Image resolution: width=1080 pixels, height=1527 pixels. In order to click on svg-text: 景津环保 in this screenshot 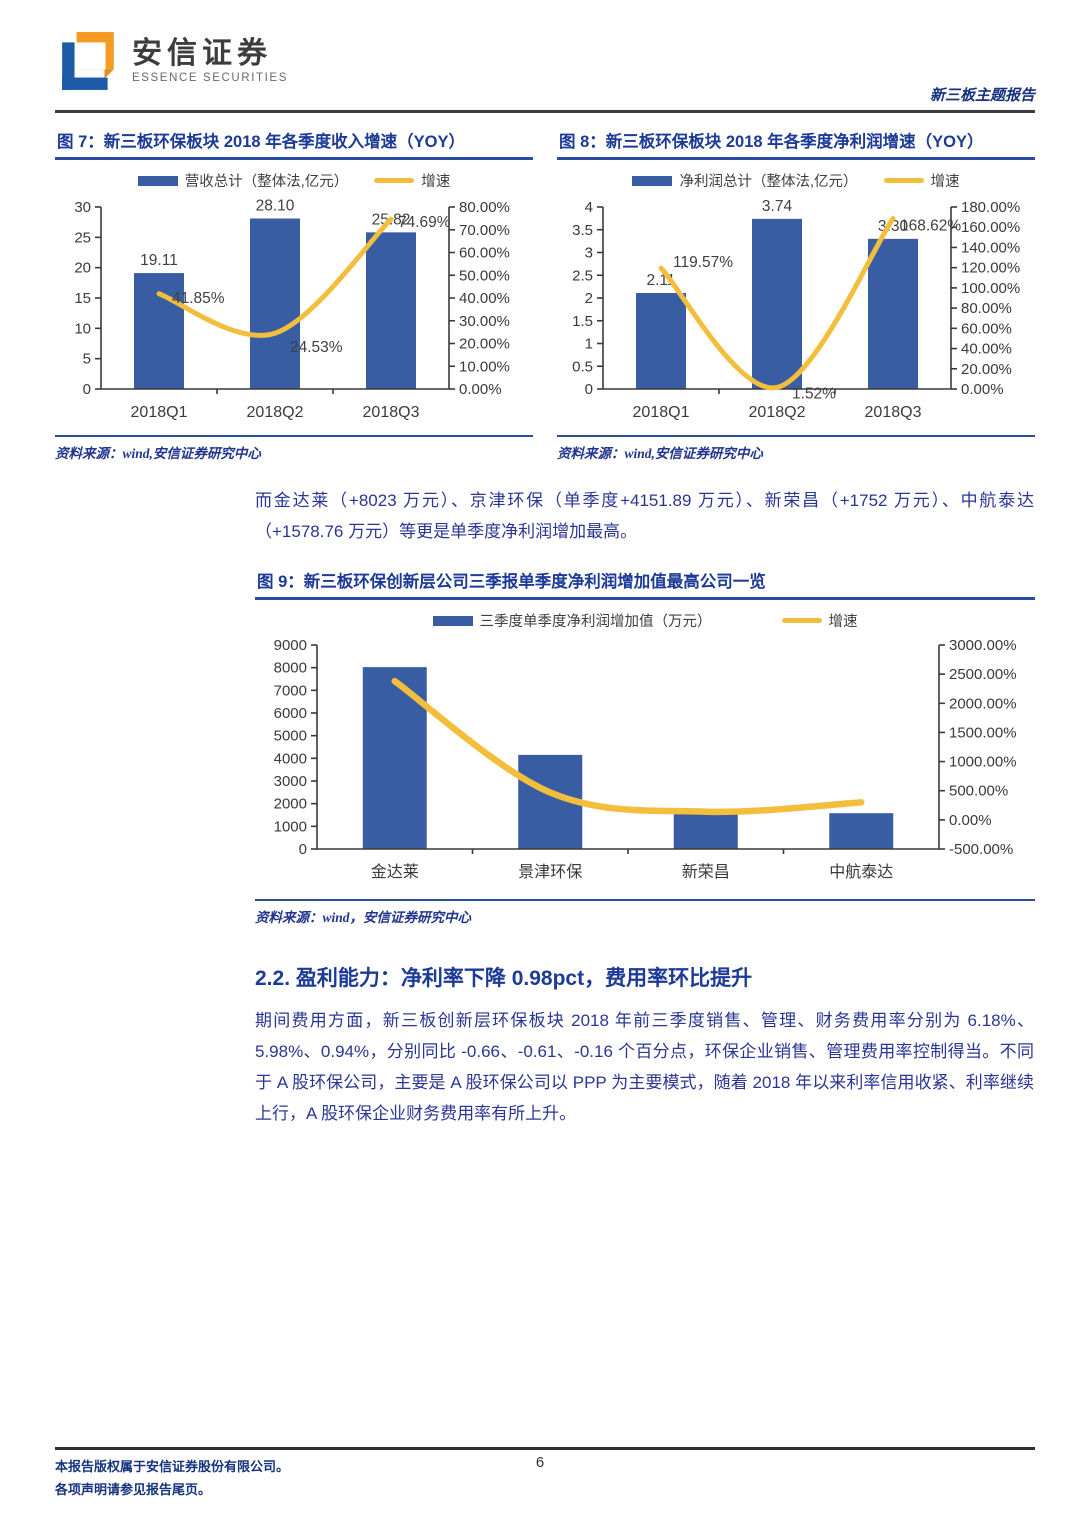, I will do `click(550, 872)`.